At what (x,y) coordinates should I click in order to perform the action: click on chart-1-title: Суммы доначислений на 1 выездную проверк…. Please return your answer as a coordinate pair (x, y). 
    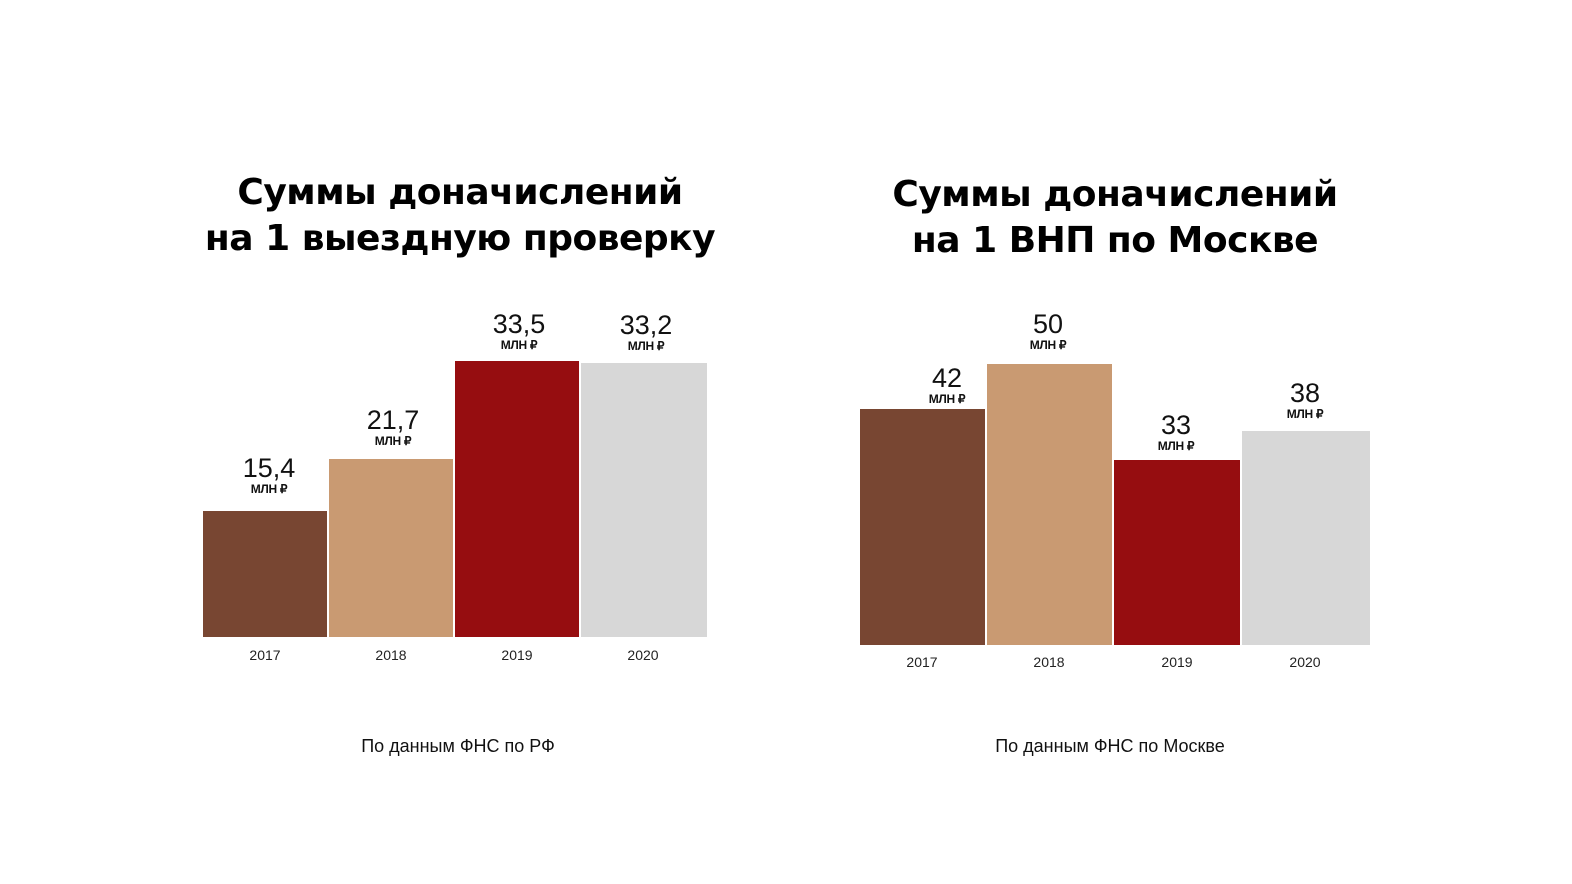
    Looking at the image, I should click on (460, 216).